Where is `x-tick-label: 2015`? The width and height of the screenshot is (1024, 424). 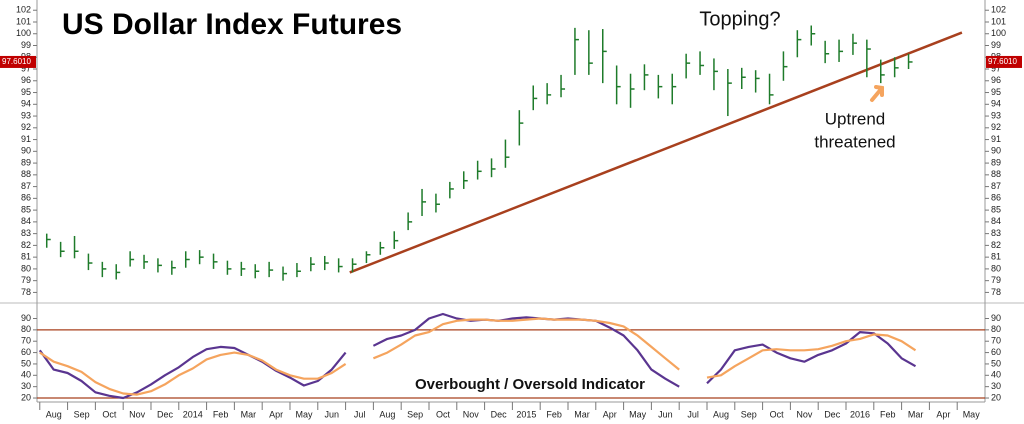 x-tick-label: 2015 is located at coordinates (526, 414).